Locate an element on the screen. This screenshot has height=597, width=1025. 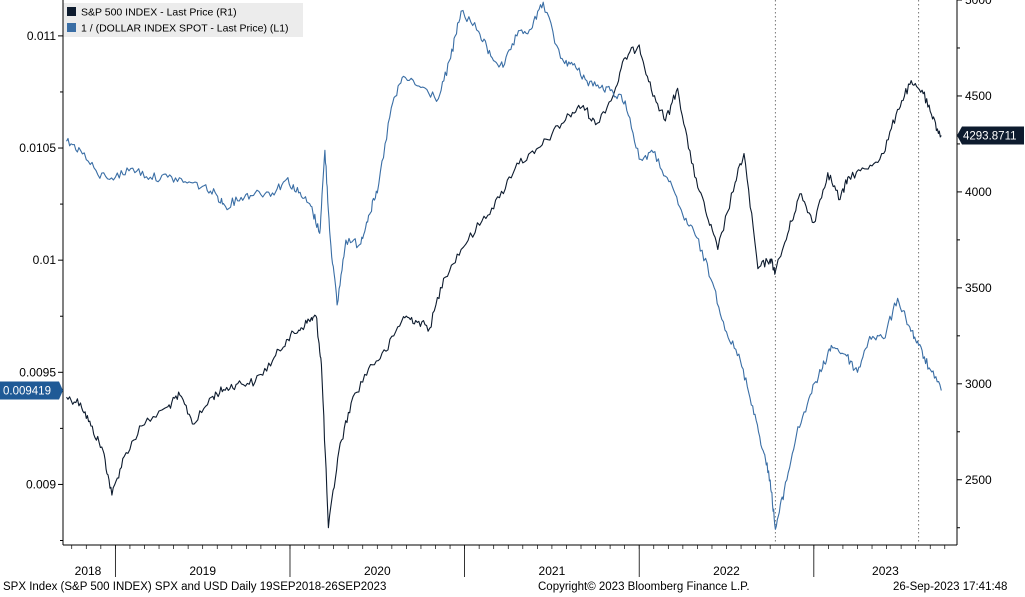
legend-swatch-spx is located at coordinates (71, 11).